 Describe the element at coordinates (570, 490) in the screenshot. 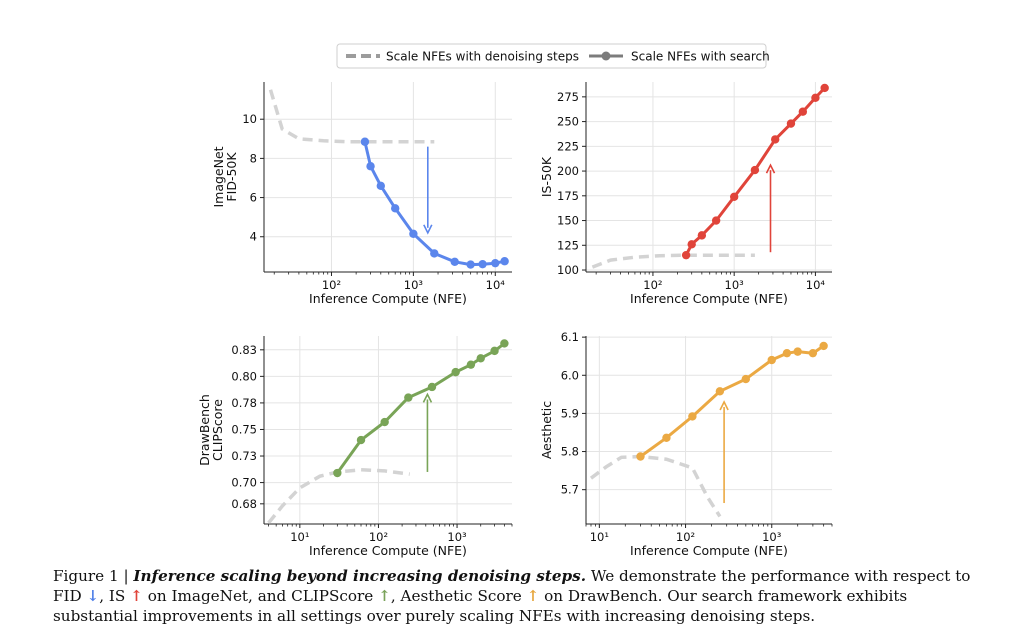

I see `y-tick-label: 5.7` at that location.